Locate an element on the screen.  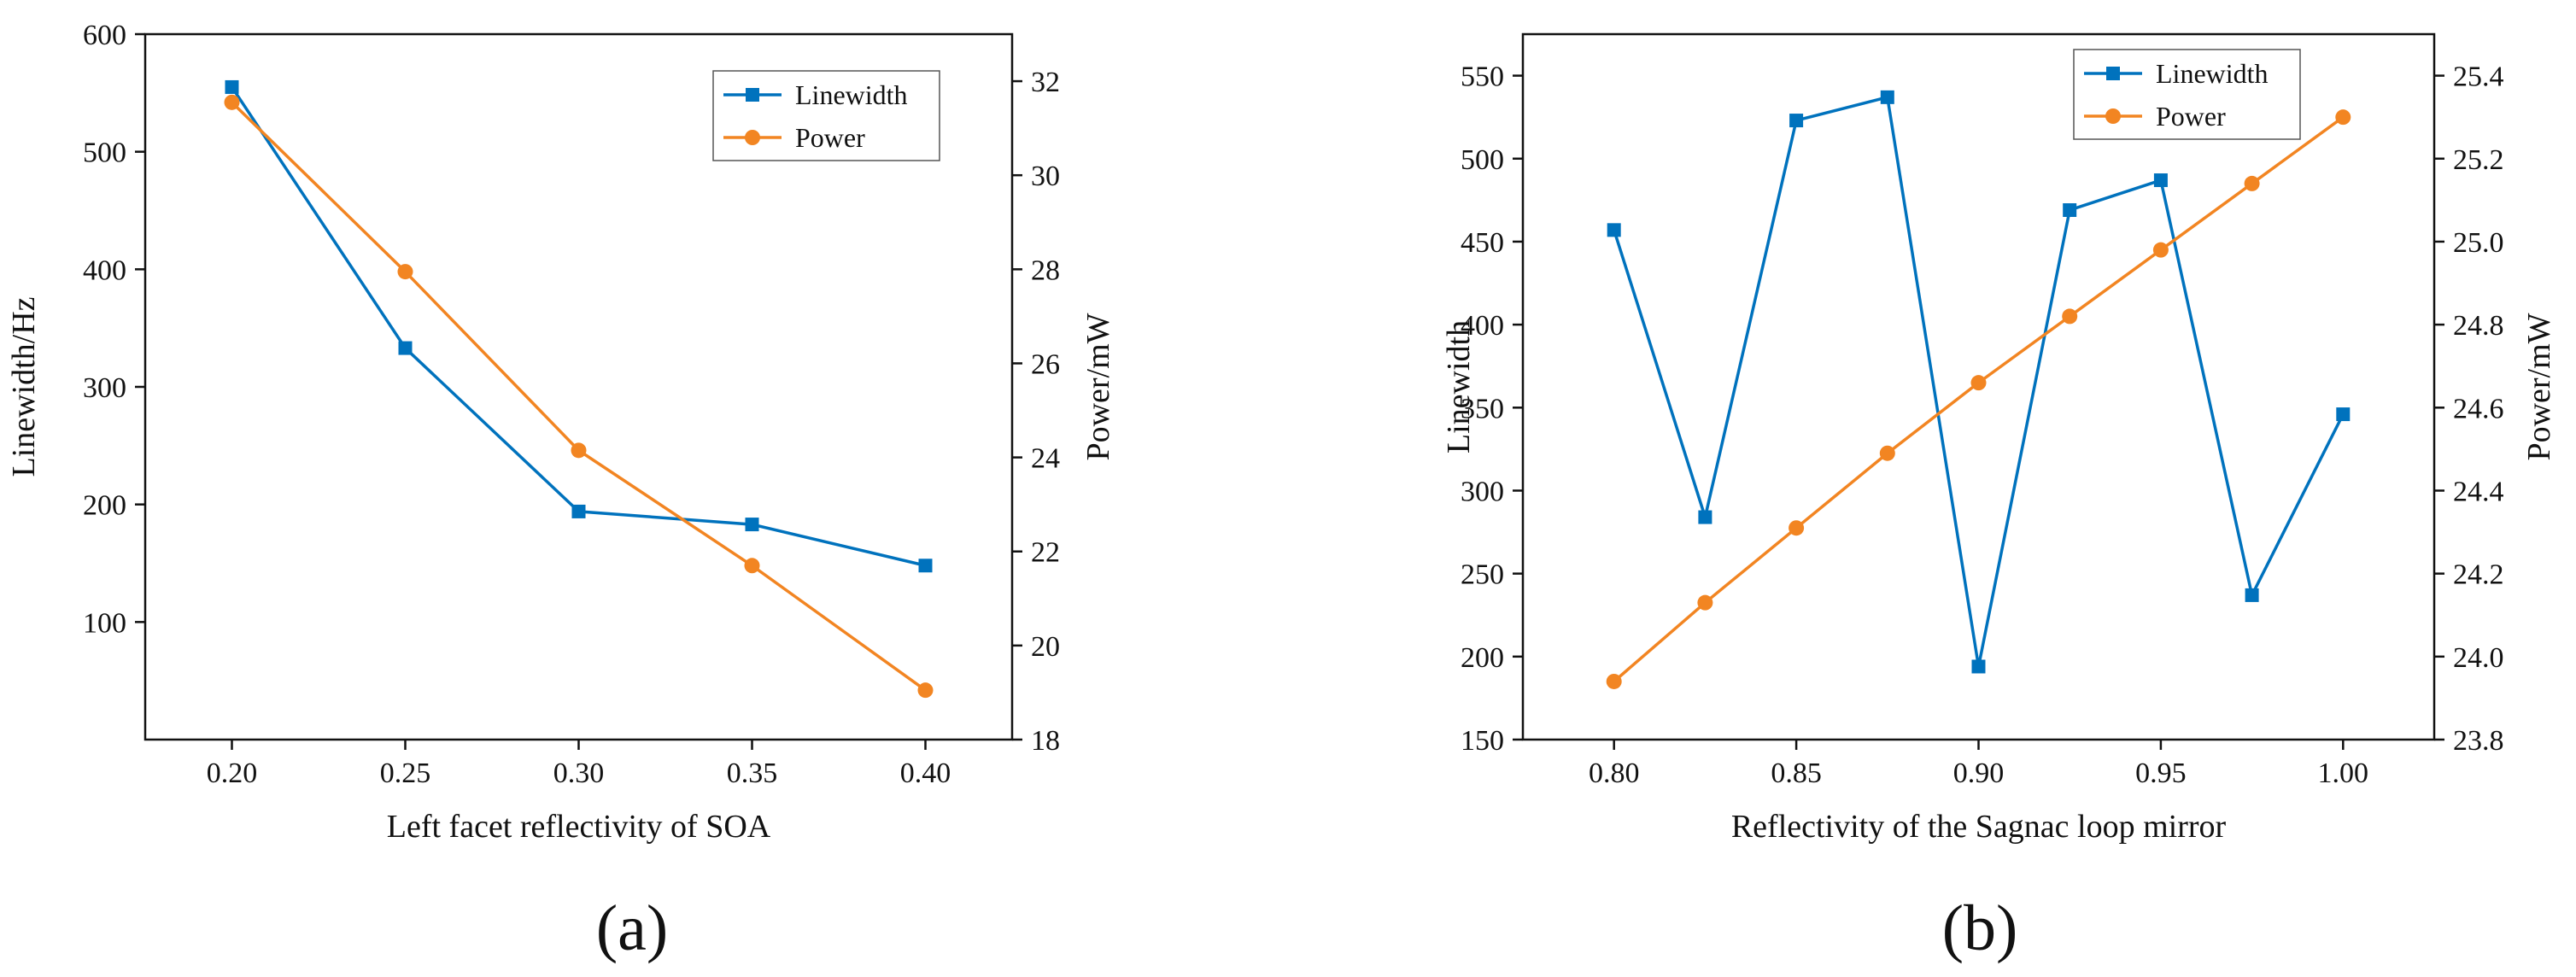
y-right-tick-label: 20 is located at coordinates (1045, 647).